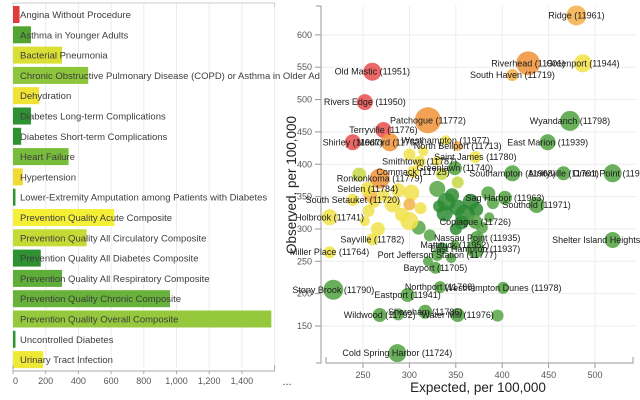 This screenshot has height=400, width=640. I want to click on scatter-point-wildwood, so click(379, 315).